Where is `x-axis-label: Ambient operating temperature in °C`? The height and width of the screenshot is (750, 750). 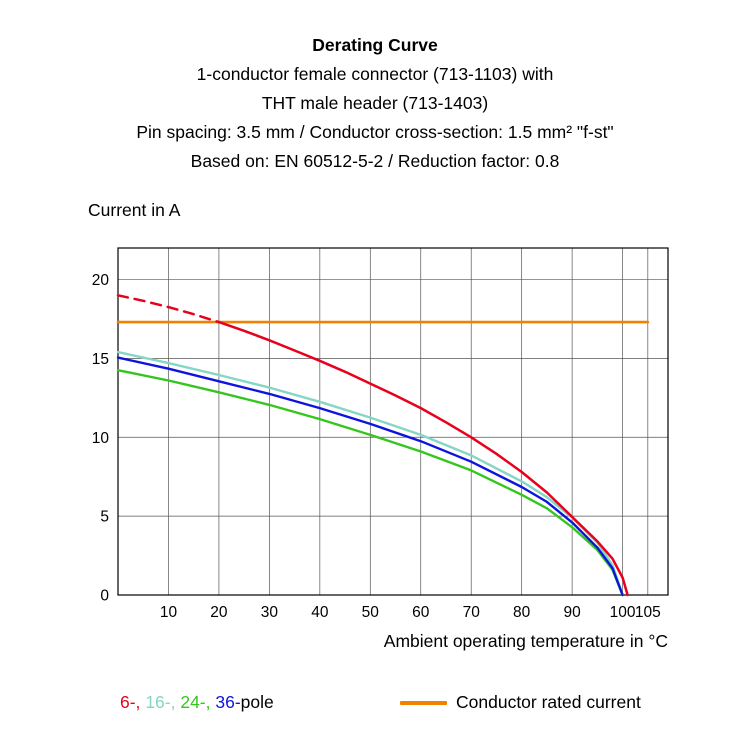
x-axis-label: Ambient operating temperature in °C is located at coordinates (525, 641).